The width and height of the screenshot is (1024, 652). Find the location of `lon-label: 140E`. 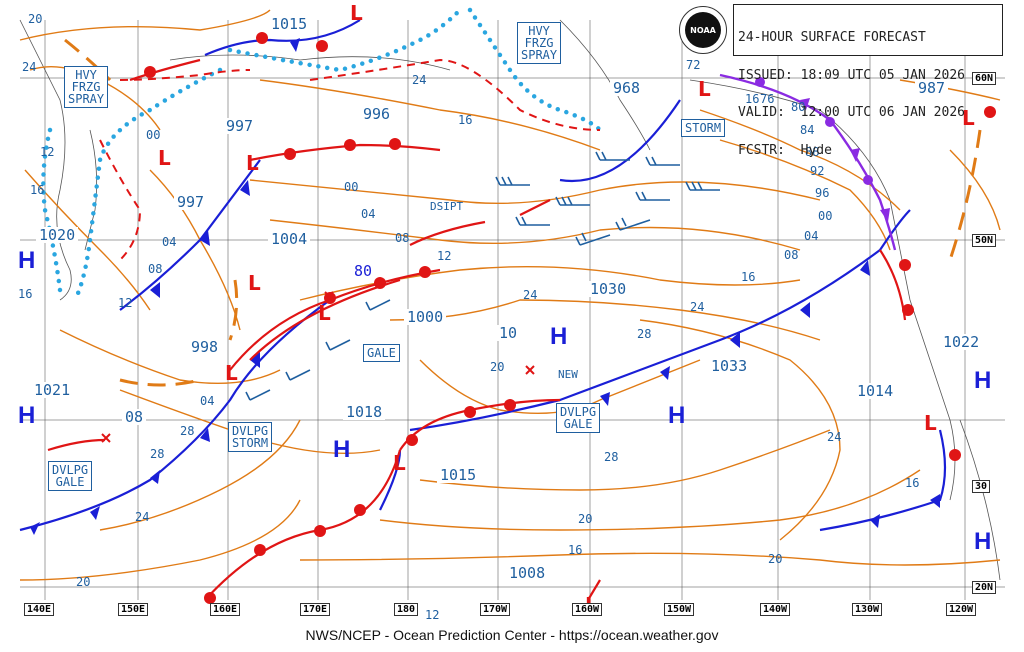

lon-label: 140E is located at coordinates (39, 609).